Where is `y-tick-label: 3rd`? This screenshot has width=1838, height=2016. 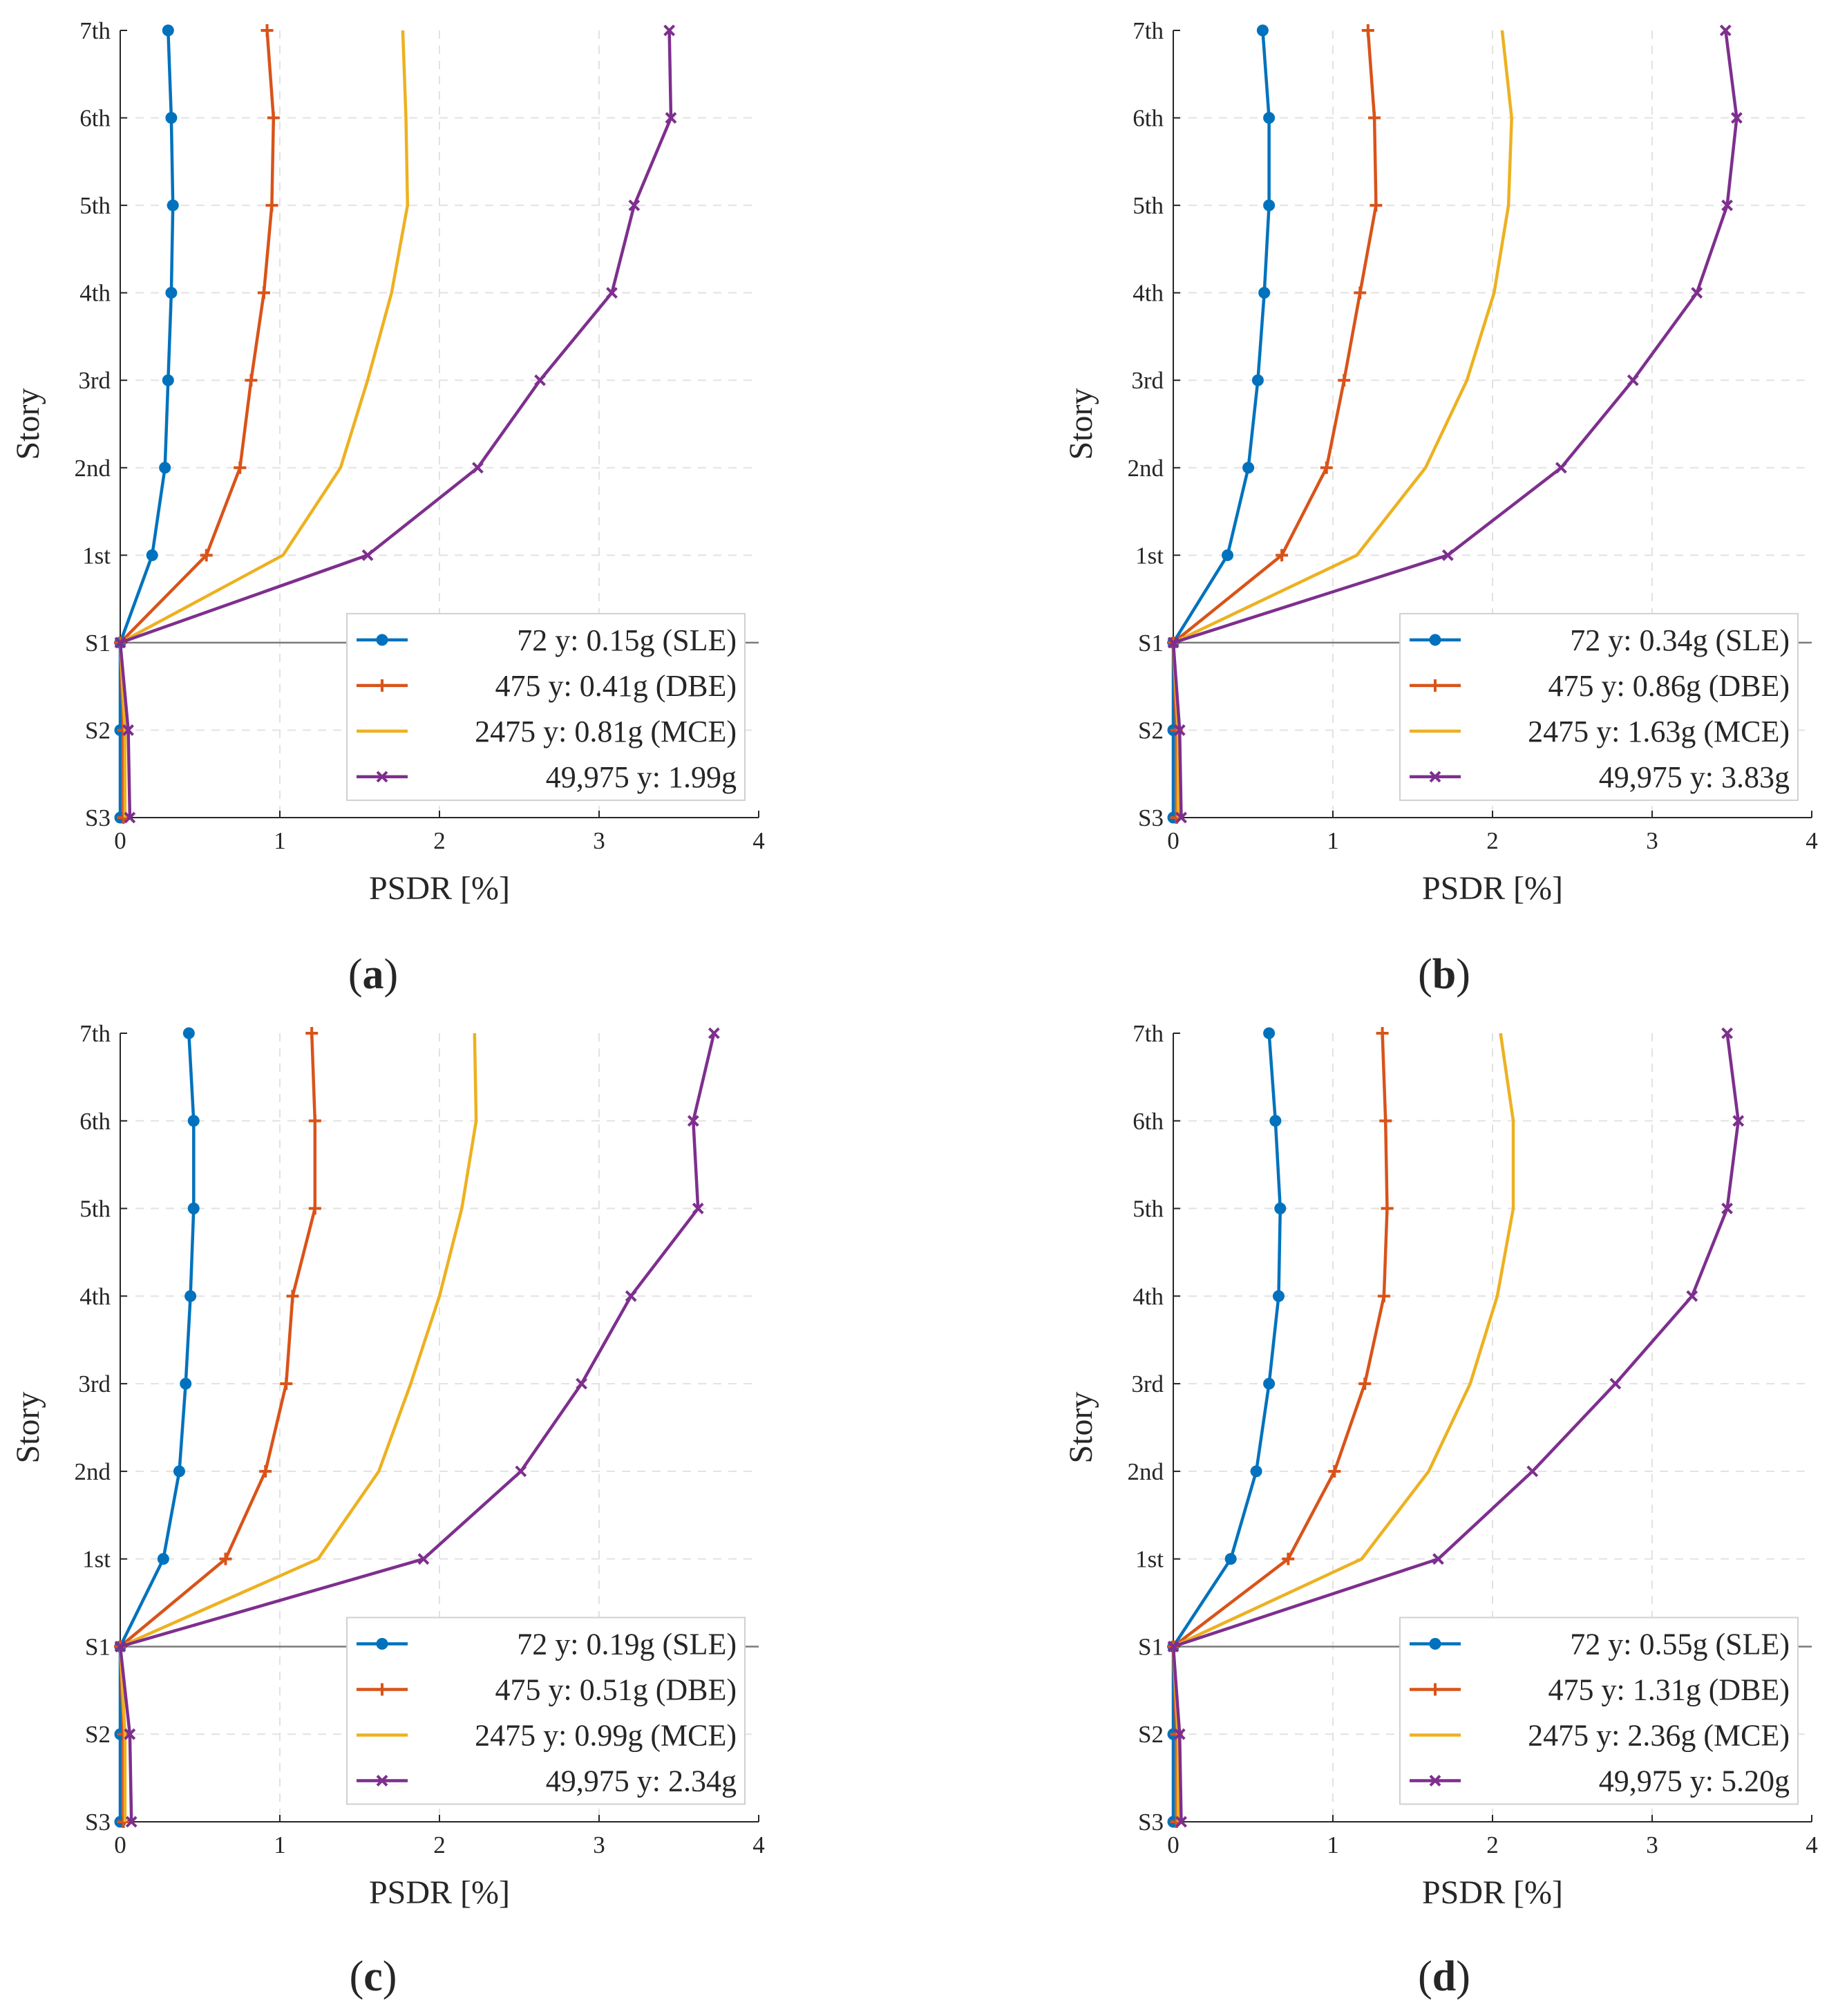 y-tick-label: 3rd is located at coordinates (1147, 1384).